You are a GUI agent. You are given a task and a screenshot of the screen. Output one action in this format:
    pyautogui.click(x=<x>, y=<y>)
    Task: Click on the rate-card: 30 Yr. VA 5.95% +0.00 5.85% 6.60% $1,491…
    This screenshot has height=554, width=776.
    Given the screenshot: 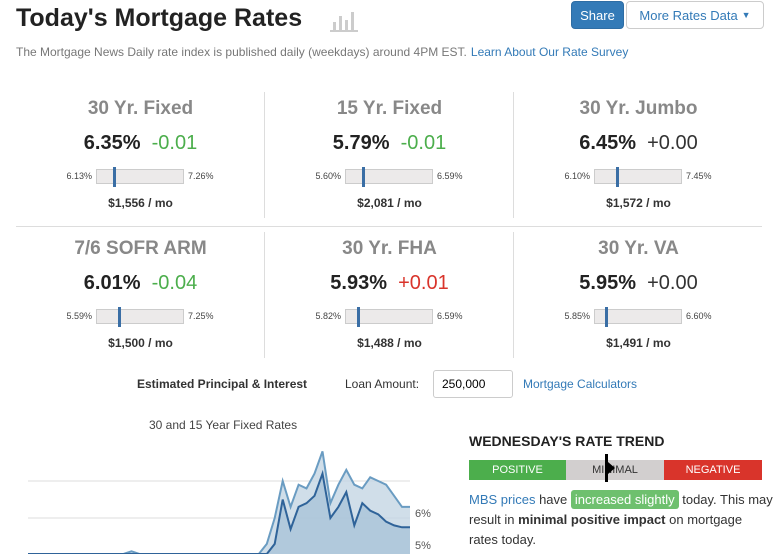 What is the action you would take?
    pyautogui.click(x=638, y=294)
    